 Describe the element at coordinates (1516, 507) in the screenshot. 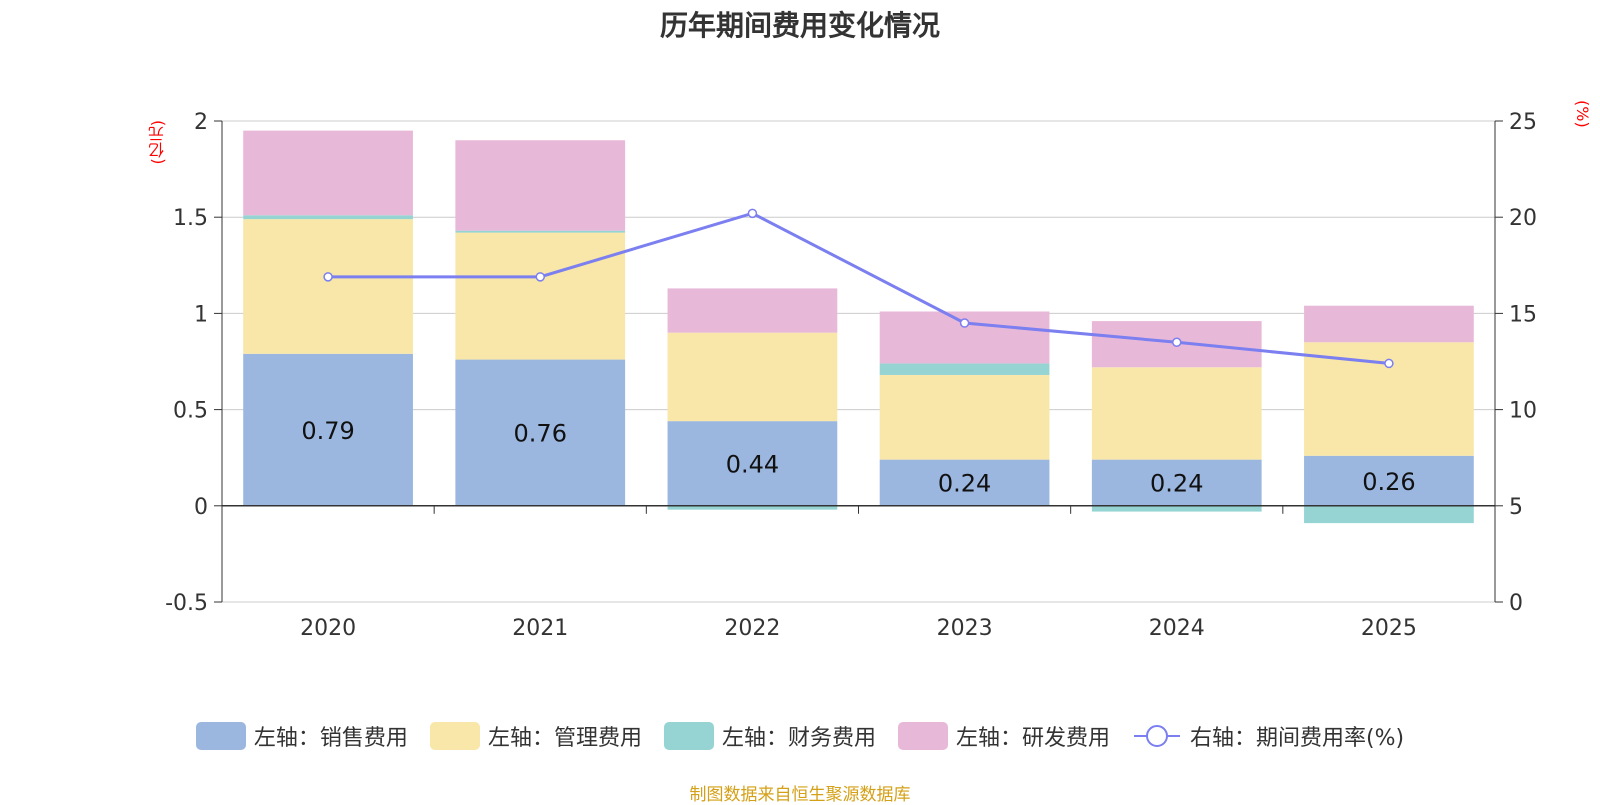

I see `right-tick-label: 5` at that location.